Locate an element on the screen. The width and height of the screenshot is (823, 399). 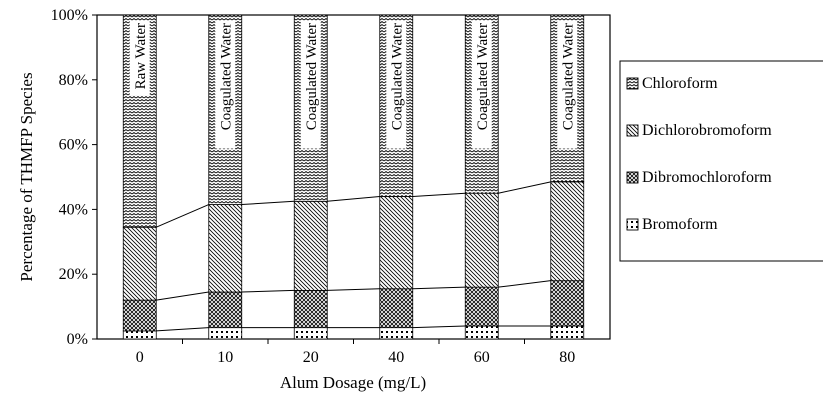
y-tick-label: 0% is located at coordinates (77, 339).